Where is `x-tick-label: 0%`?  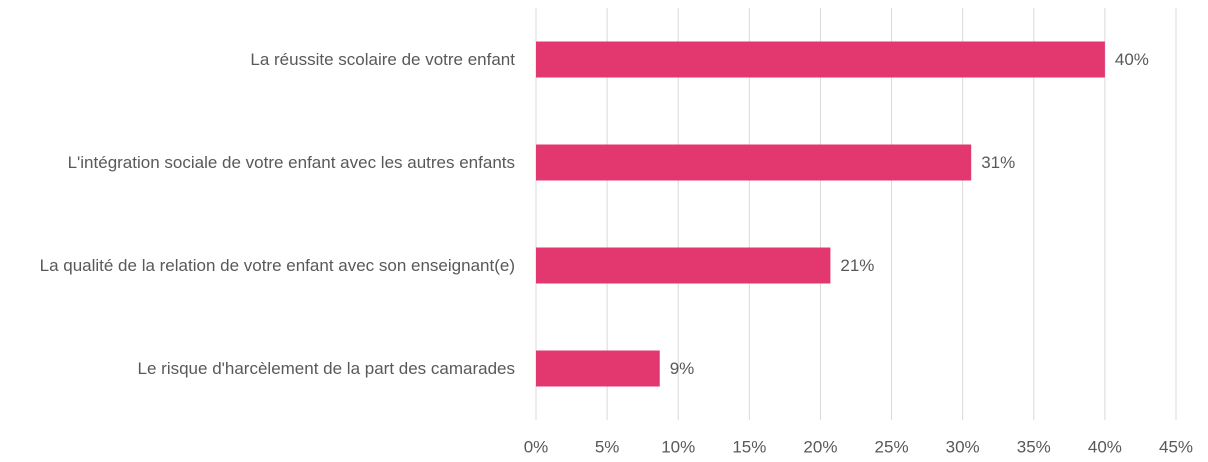 x-tick-label: 0% is located at coordinates (536, 446).